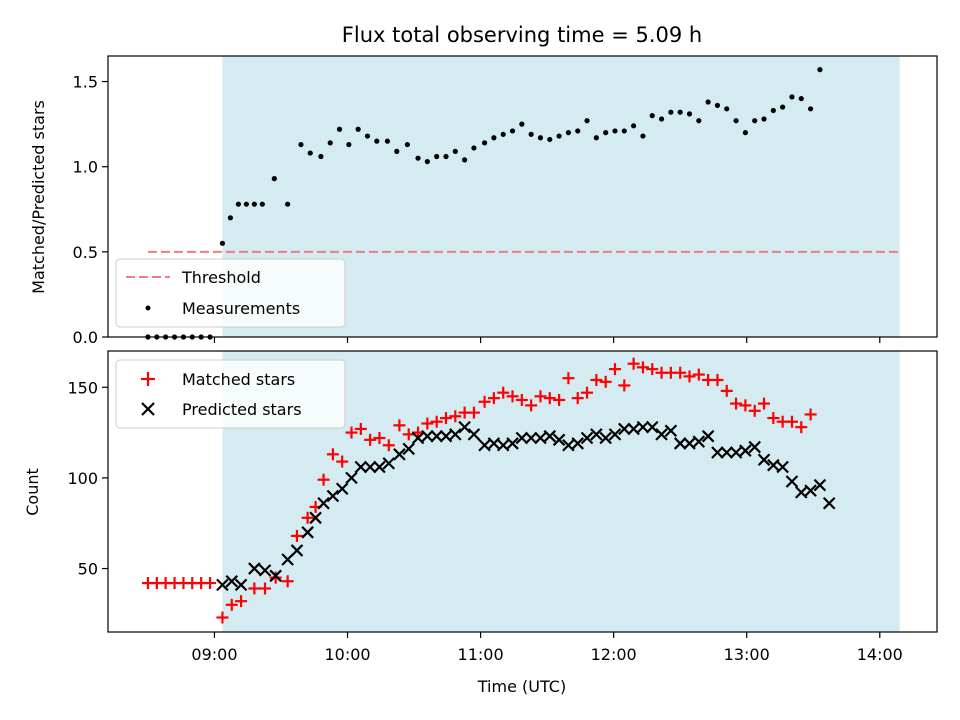 The image size is (960, 720). Describe the element at coordinates (614, 654) in the screenshot. I see `x-tick-label: 12:00` at that location.